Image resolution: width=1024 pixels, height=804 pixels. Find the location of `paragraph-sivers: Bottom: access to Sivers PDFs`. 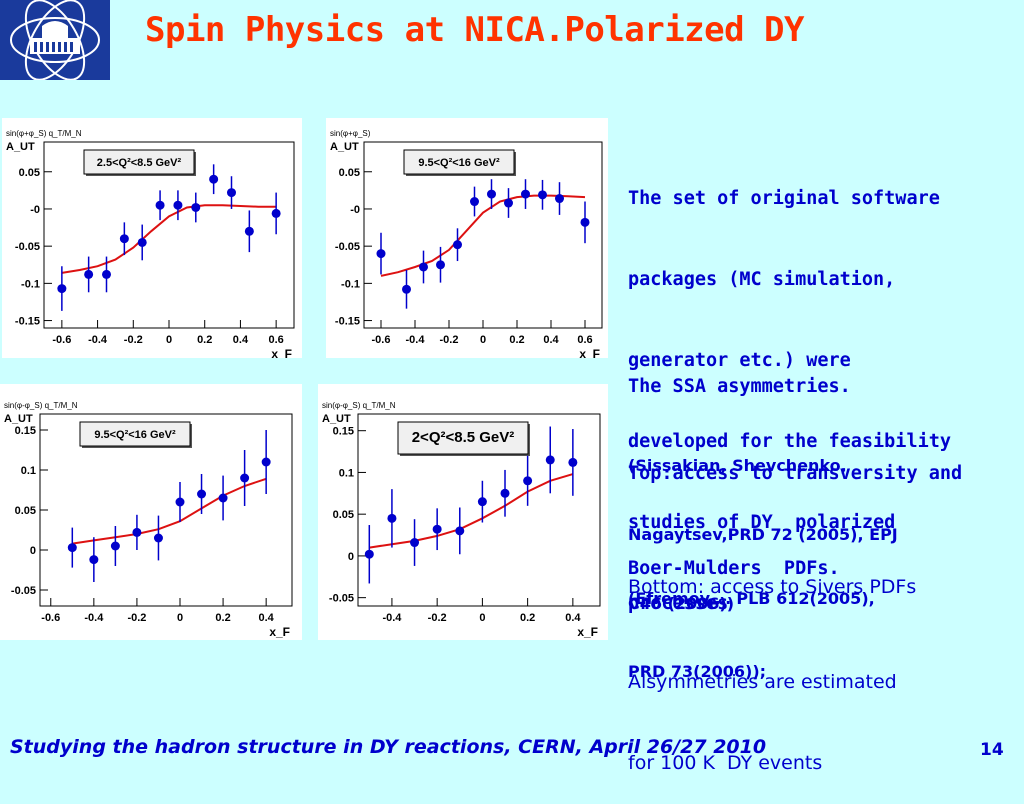

paragraph-sivers: Bottom: access to Sivers PDFs is located at coordinates (772, 574).